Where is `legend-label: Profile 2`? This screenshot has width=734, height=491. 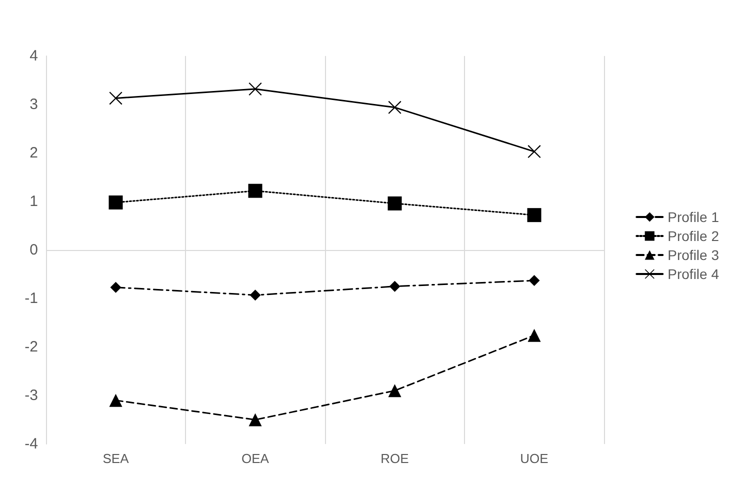 legend-label: Profile 2 is located at coordinates (694, 236).